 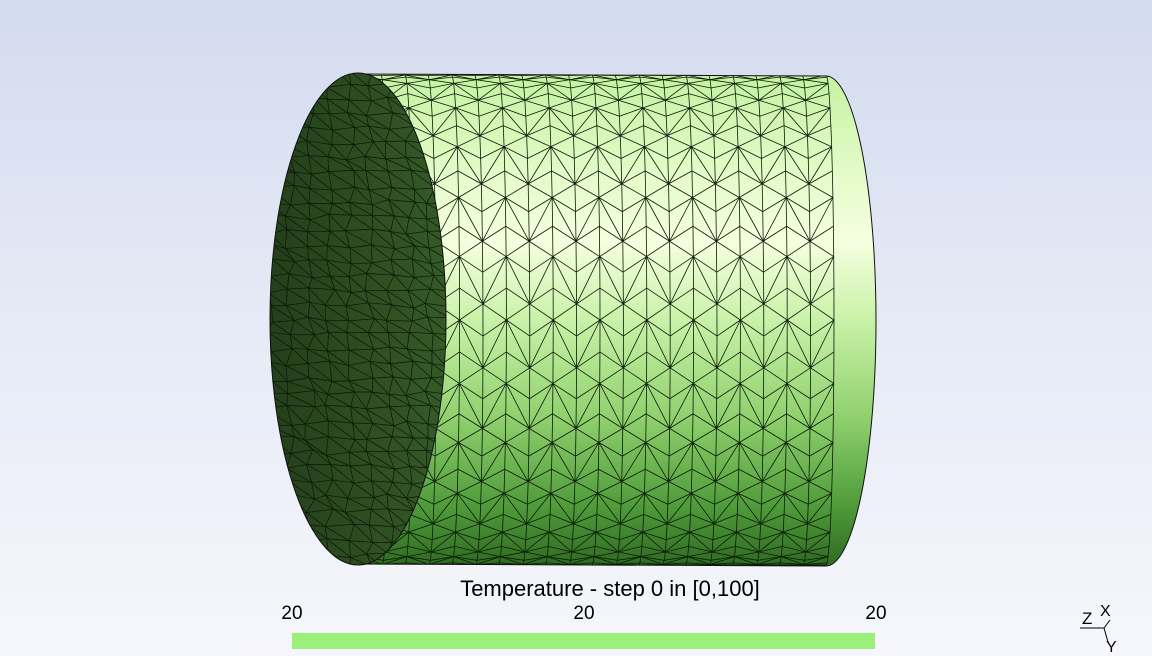 I want to click on axis-label-y: Y, so click(x=1111, y=646).